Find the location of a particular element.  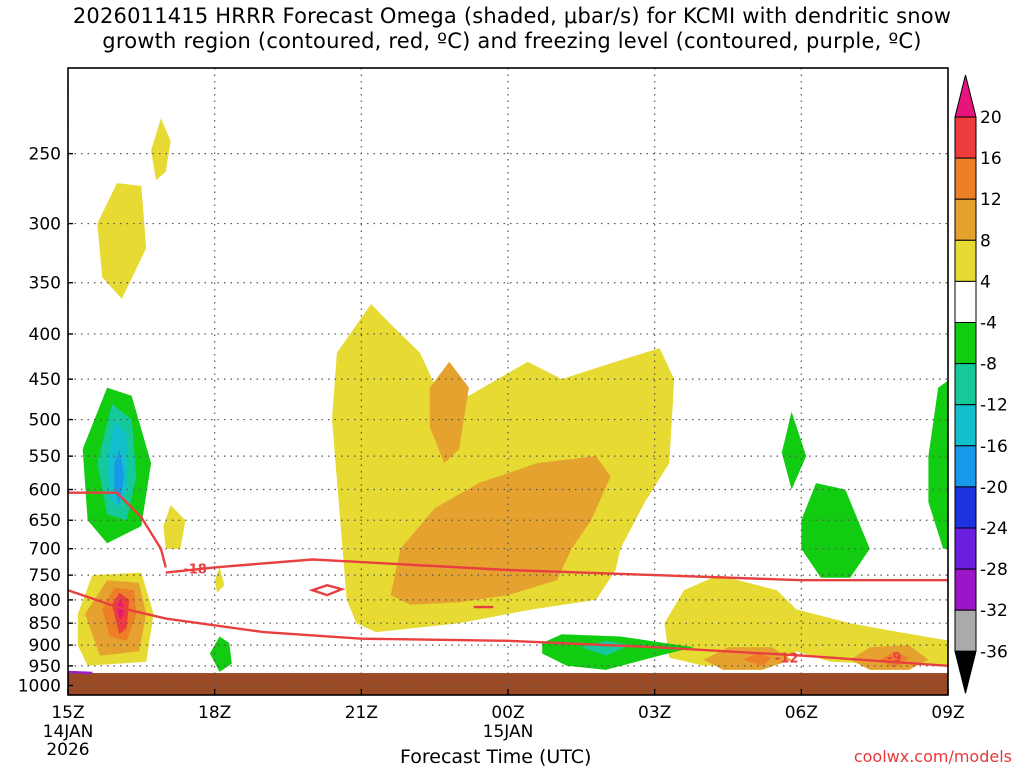

contour-label-2: -9 is located at coordinates (894, 658).